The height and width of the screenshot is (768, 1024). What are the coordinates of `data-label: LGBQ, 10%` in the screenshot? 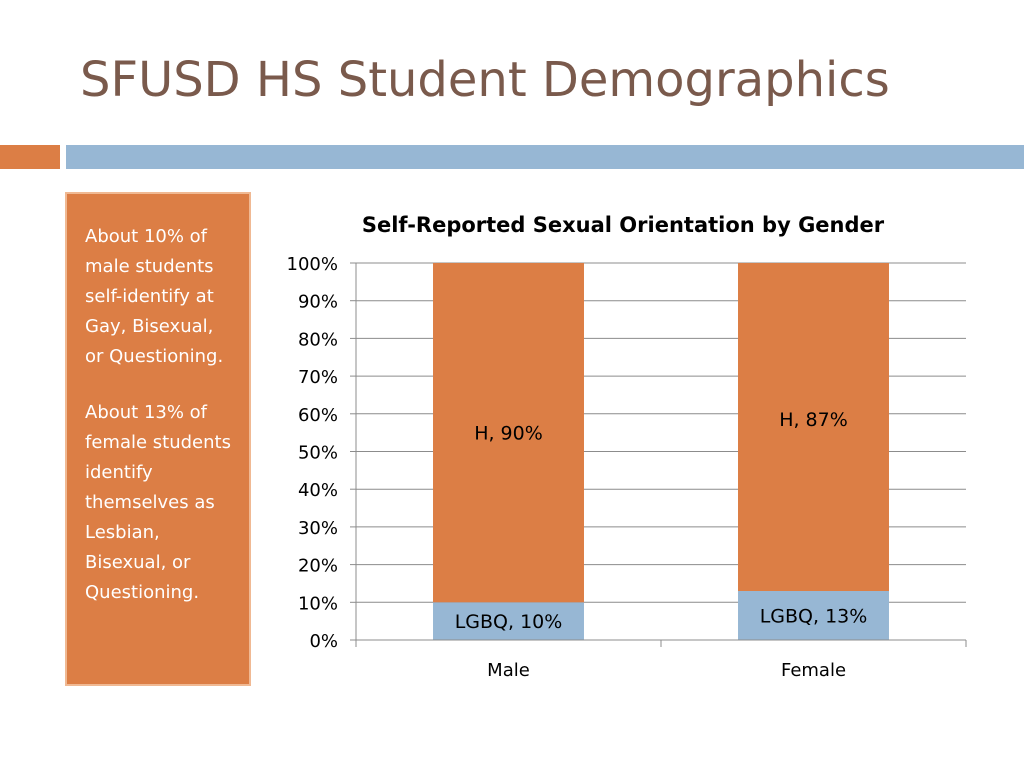 It's located at (509, 622).